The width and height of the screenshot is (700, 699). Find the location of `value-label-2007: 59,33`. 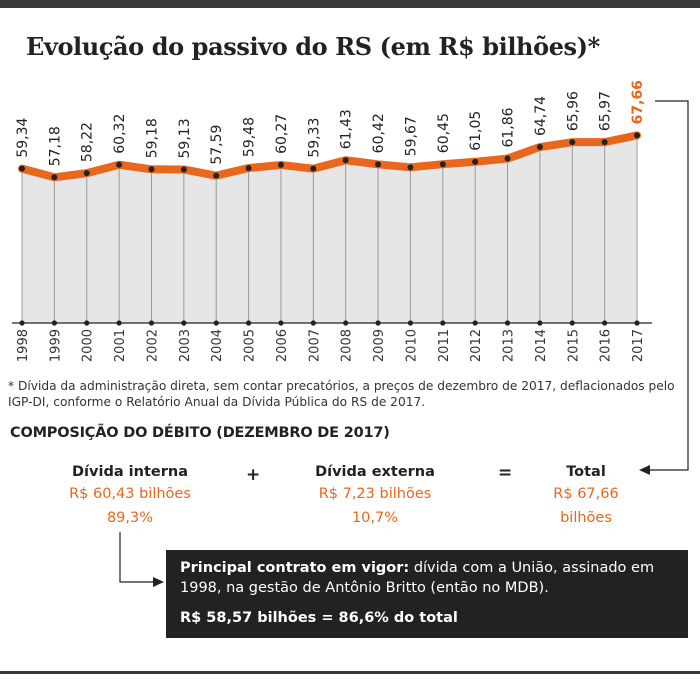

value-label-2007: 59,33 is located at coordinates (314, 138).